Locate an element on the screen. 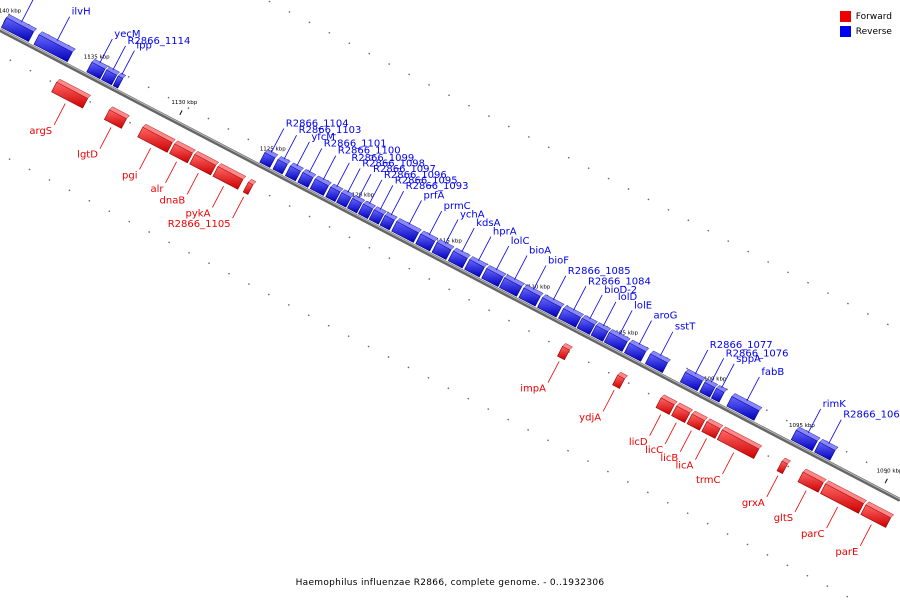 The height and width of the screenshot is (600, 900). reverse-gene-label: sstT is located at coordinates (685, 327).